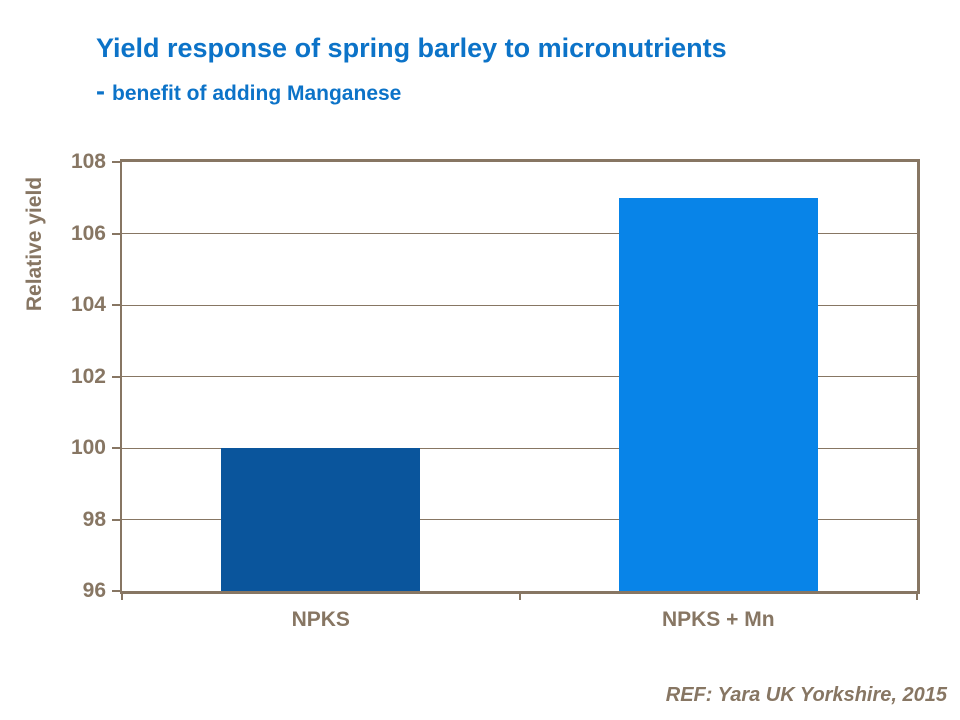 This screenshot has width=960, height=720. I want to click on y-tick-label: 100, so click(88, 447).